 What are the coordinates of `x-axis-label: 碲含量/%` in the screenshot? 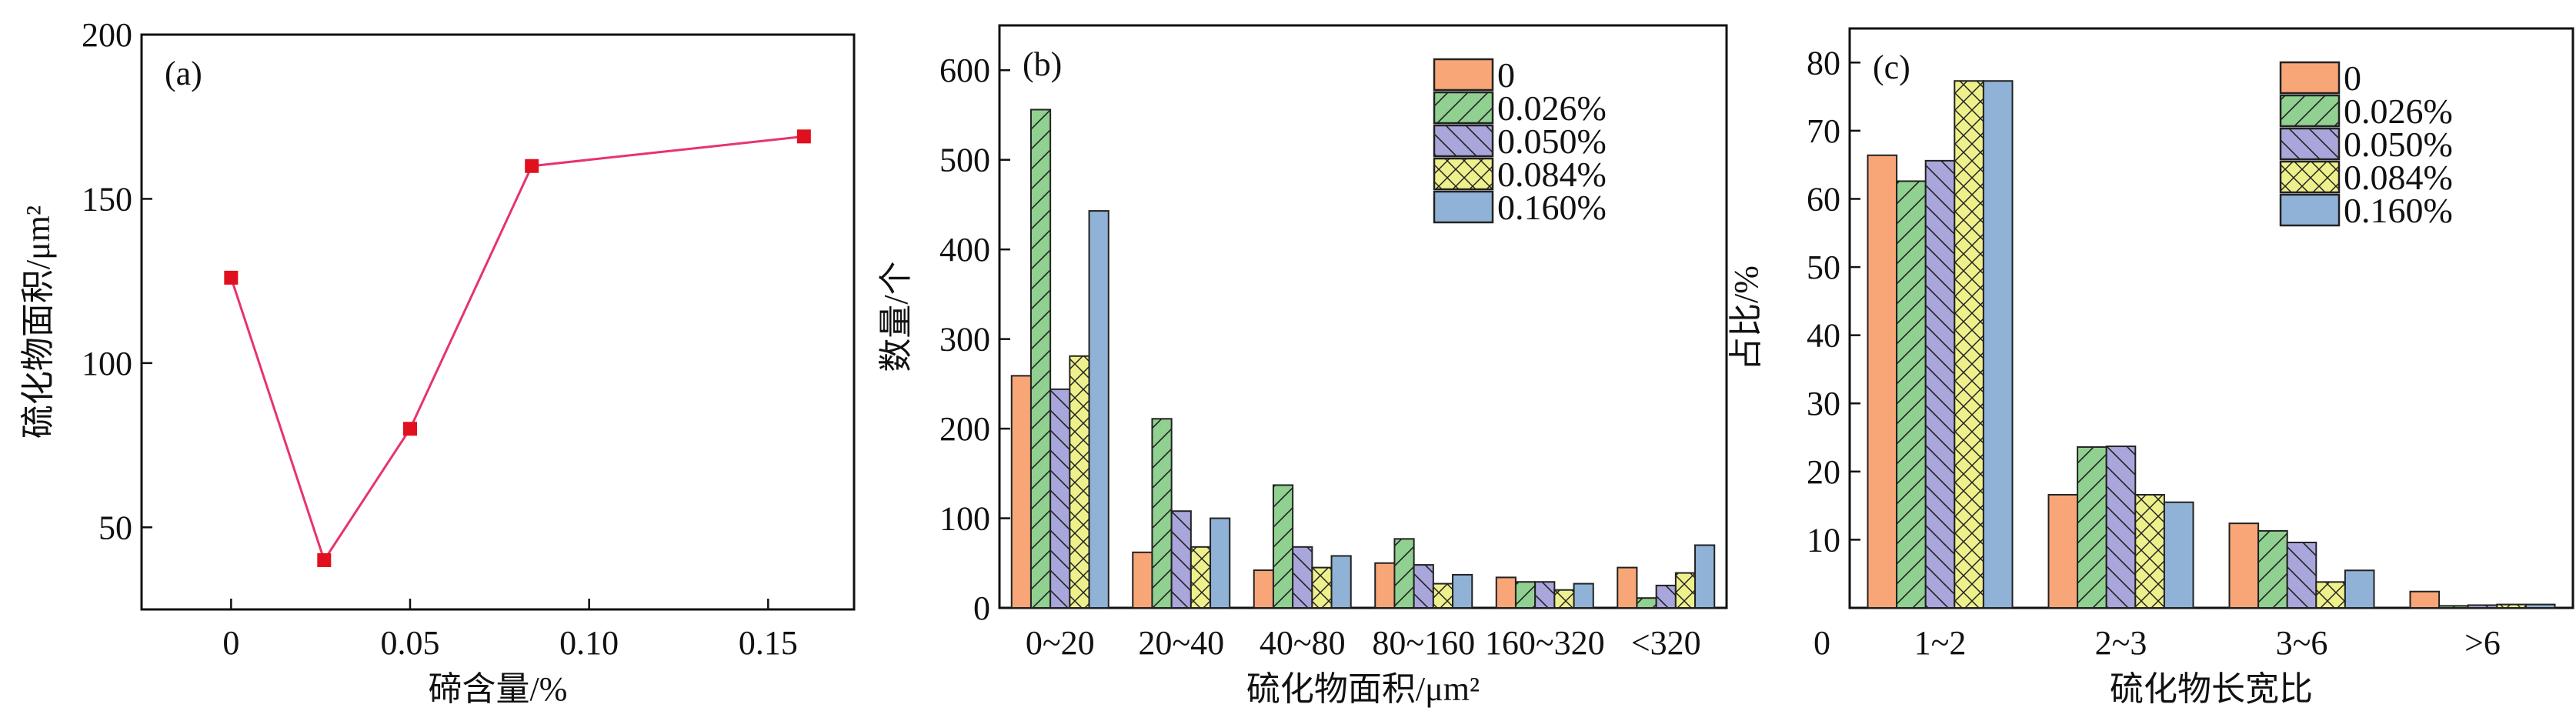 It's located at (499, 689).